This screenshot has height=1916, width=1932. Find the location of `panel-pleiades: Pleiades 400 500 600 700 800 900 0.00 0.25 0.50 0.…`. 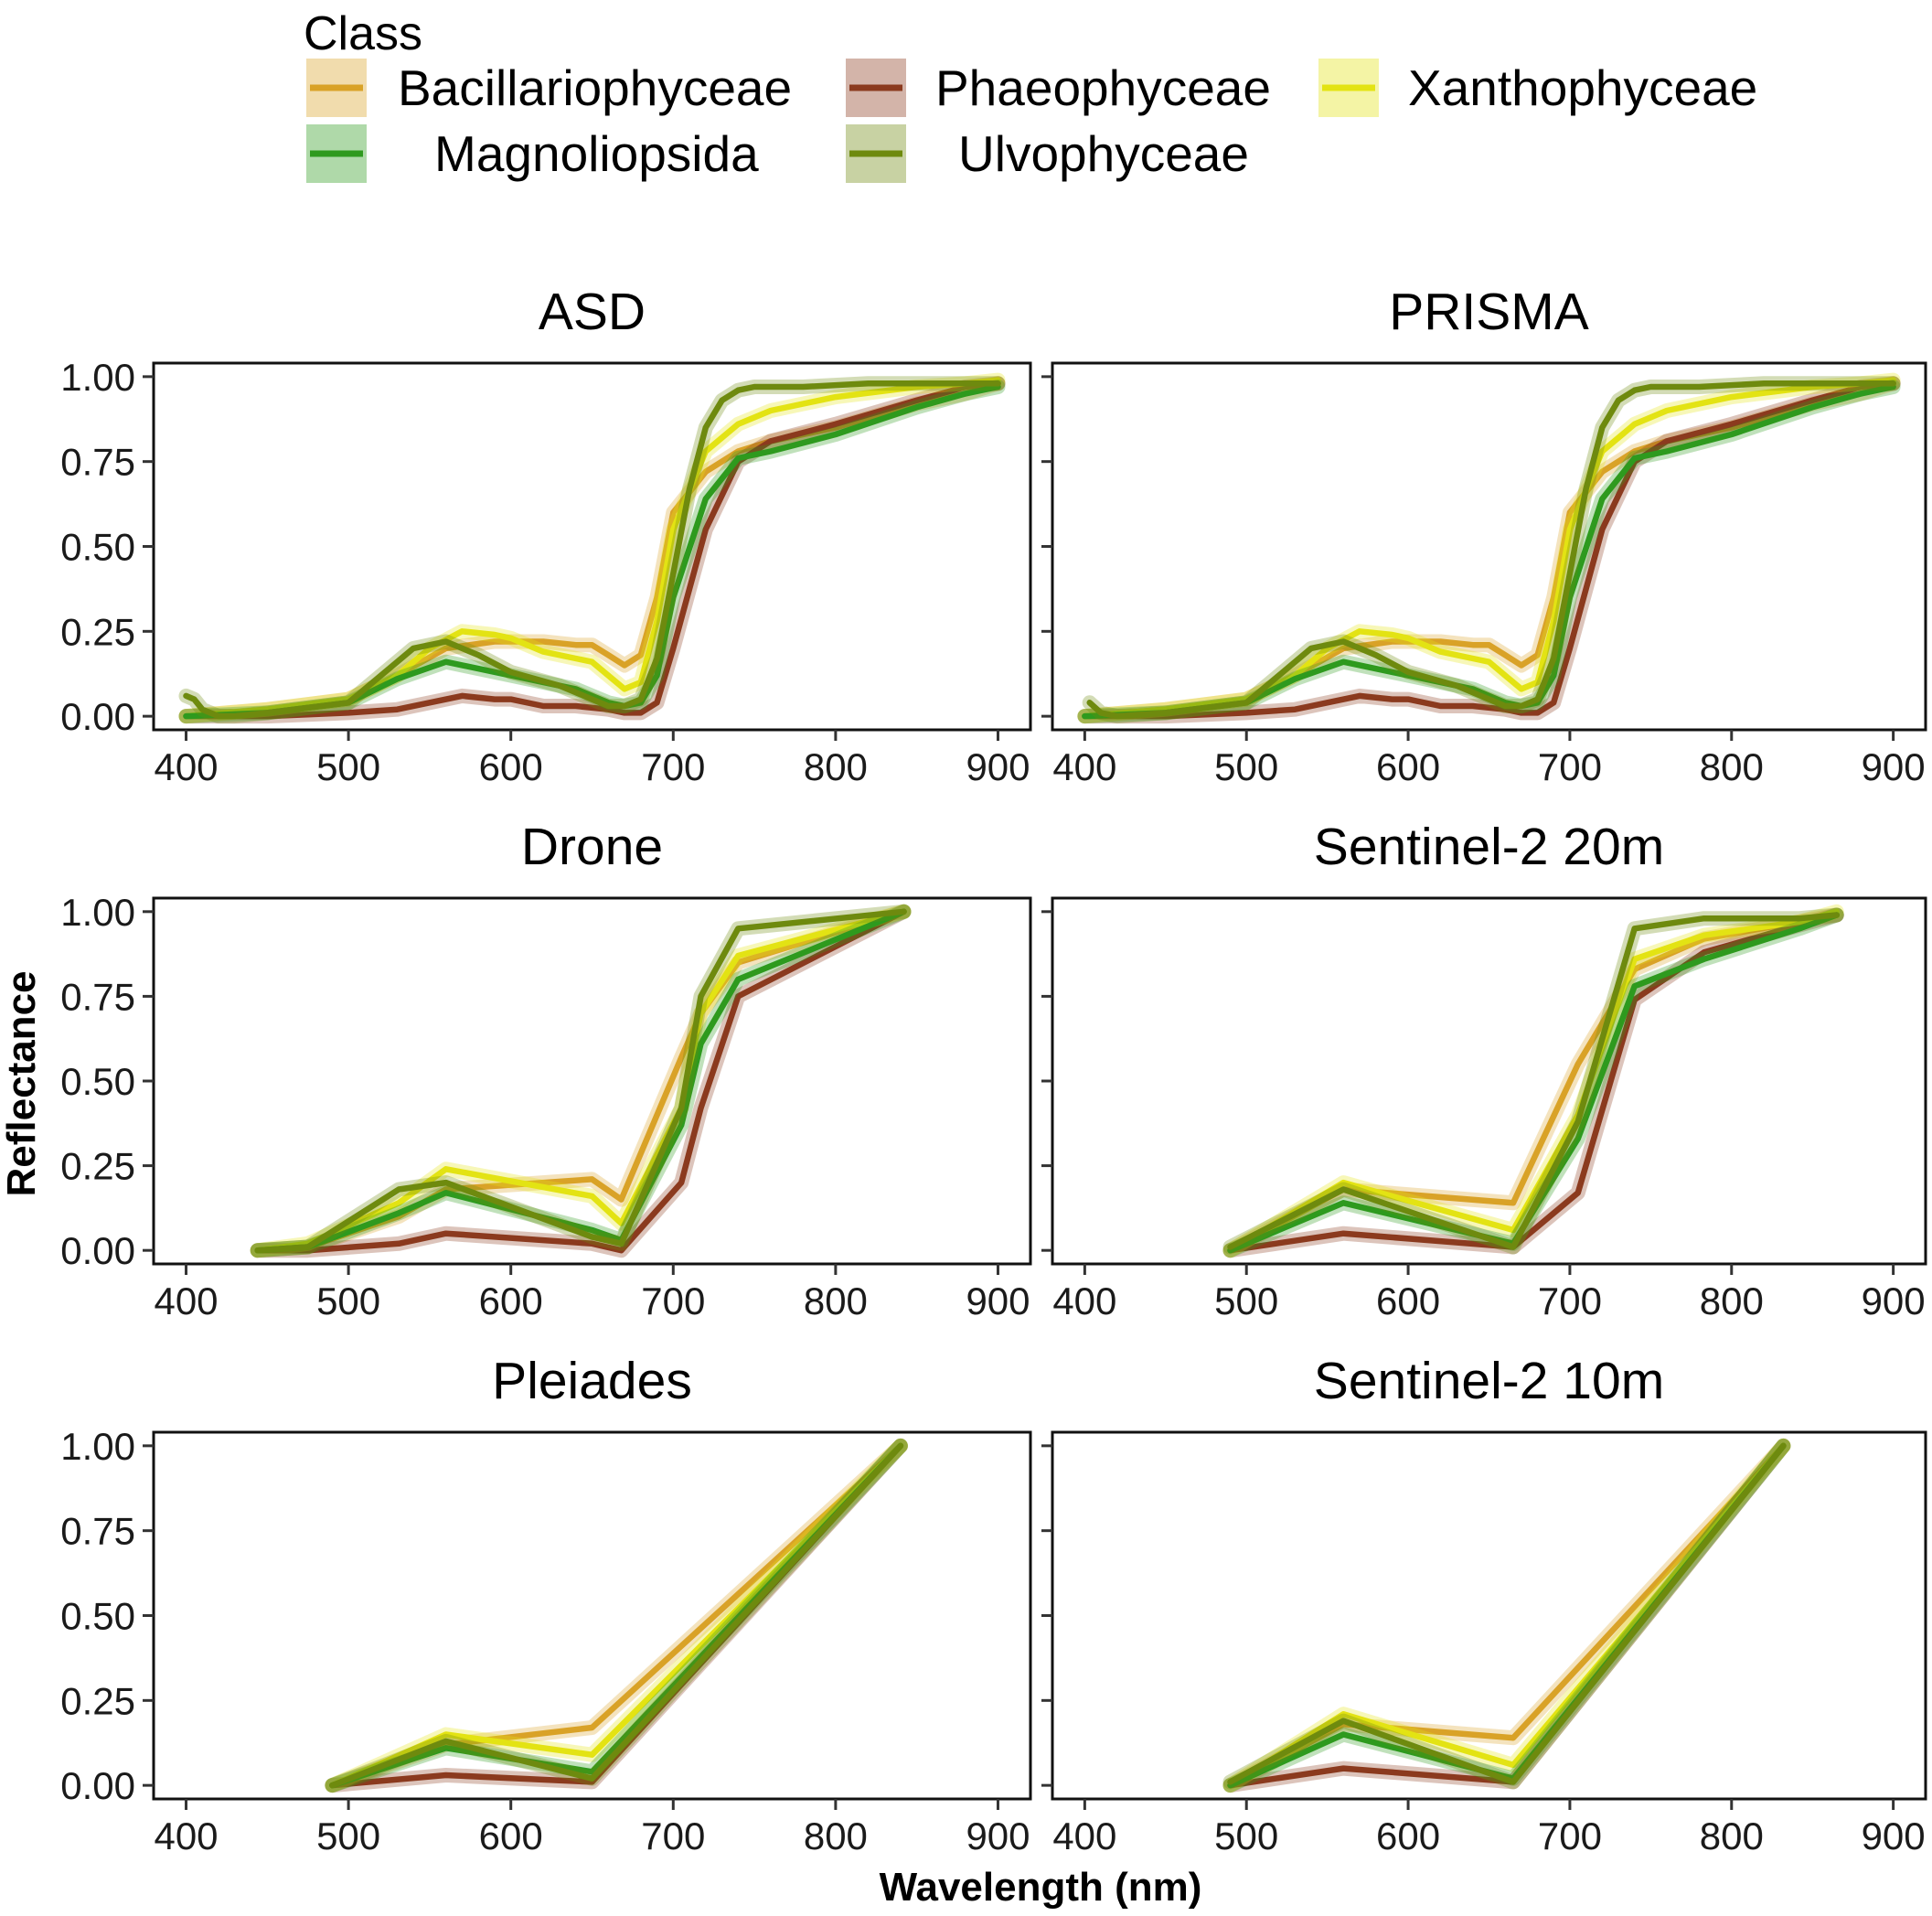

panel-pleiades: Pleiades 400 500 600 700 800 900 0.00 0.25 0.50 0.… is located at coordinates (546, 1604).